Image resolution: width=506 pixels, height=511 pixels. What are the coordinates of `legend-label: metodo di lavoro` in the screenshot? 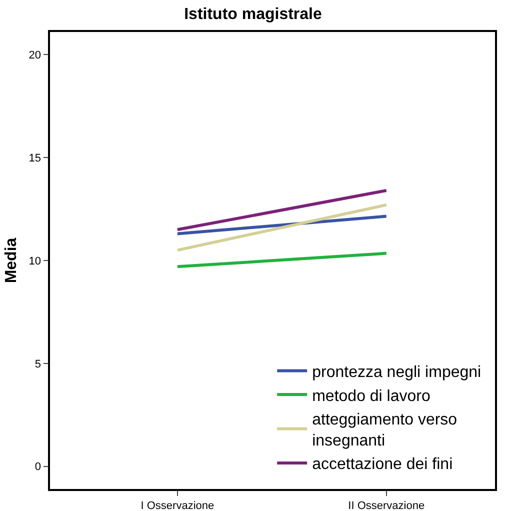 It's located at (371, 396).